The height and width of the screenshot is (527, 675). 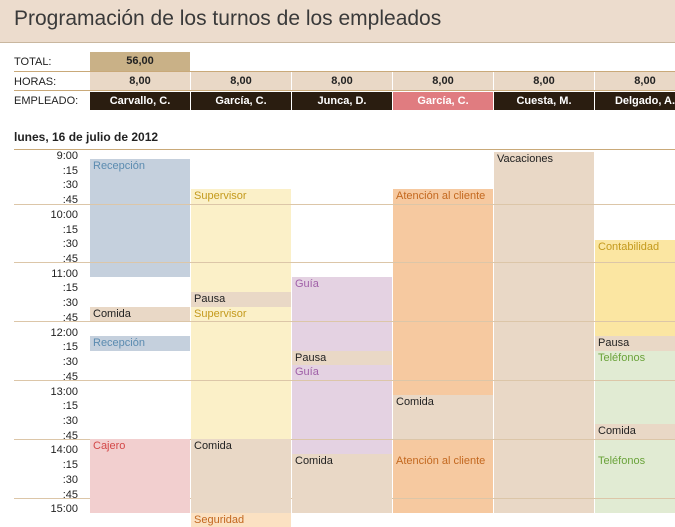 What do you see at coordinates (344, 149) in the screenshot?
I see `date-divider` at bounding box center [344, 149].